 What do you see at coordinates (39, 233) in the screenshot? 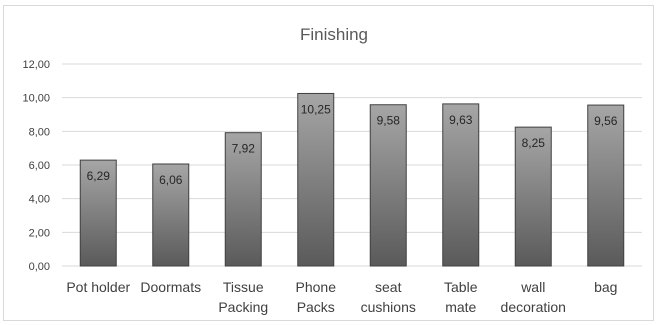
I see `y-tick-label: 2,00` at bounding box center [39, 233].